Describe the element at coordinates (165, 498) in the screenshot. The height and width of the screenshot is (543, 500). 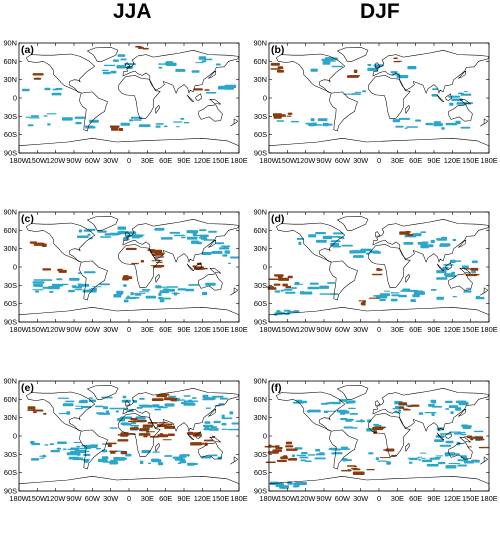
I see `lon-tick-label: 60E` at that location.